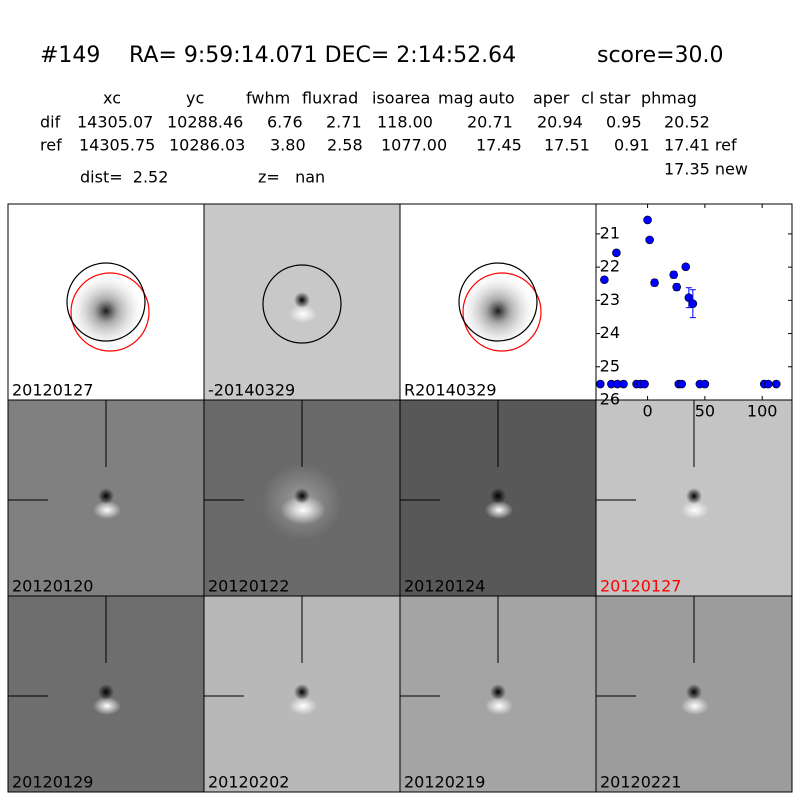 This screenshot has width=800, height=800. I want to click on column-header: fluxrad, so click(330, 98).